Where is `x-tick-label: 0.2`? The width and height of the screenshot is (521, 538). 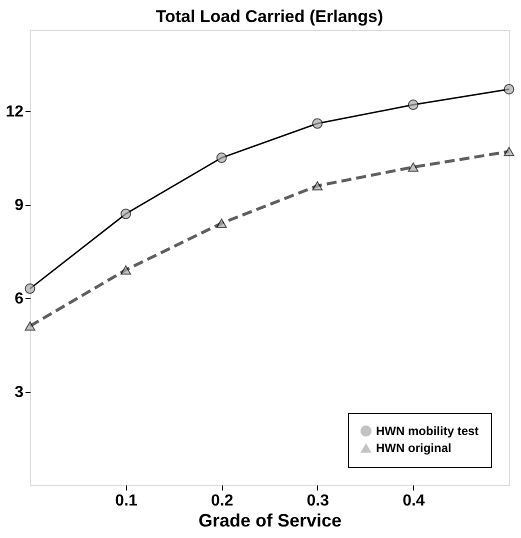
x-tick-label: 0.2 is located at coordinates (222, 501).